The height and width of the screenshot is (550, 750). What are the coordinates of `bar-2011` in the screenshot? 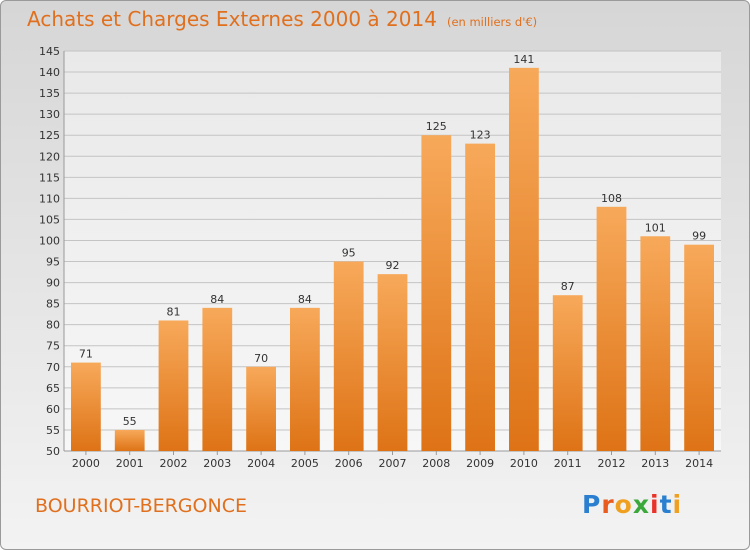 It's located at (567, 373).